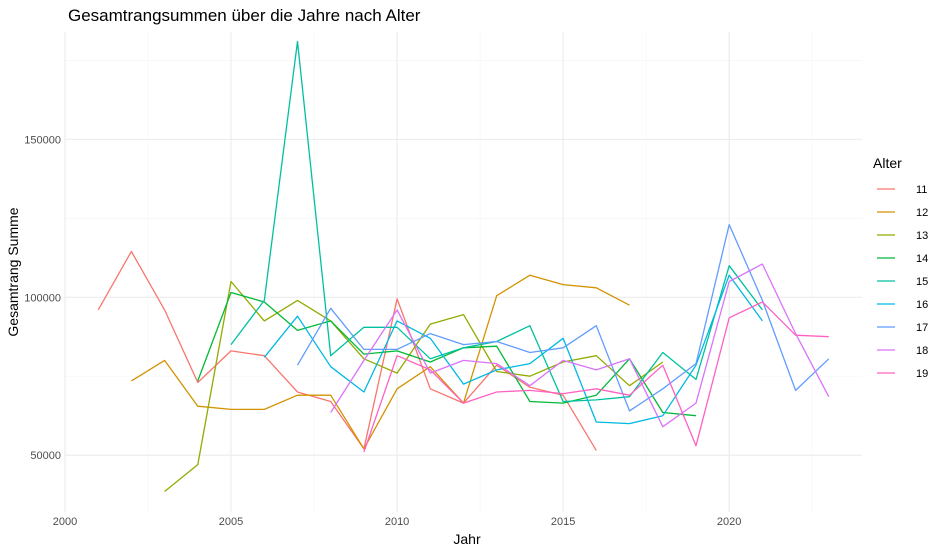 The image size is (943, 553). What do you see at coordinates (13, 271) in the screenshot?
I see `y-axis-title: Gesamtrang Summe` at bounding box center [13, 271].